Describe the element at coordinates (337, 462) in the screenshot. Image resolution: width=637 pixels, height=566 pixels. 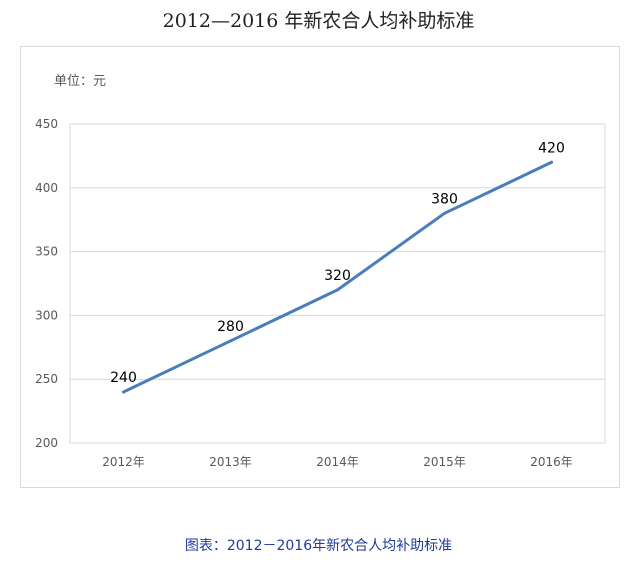
I see `x-tick-label: 2014年` at that location.